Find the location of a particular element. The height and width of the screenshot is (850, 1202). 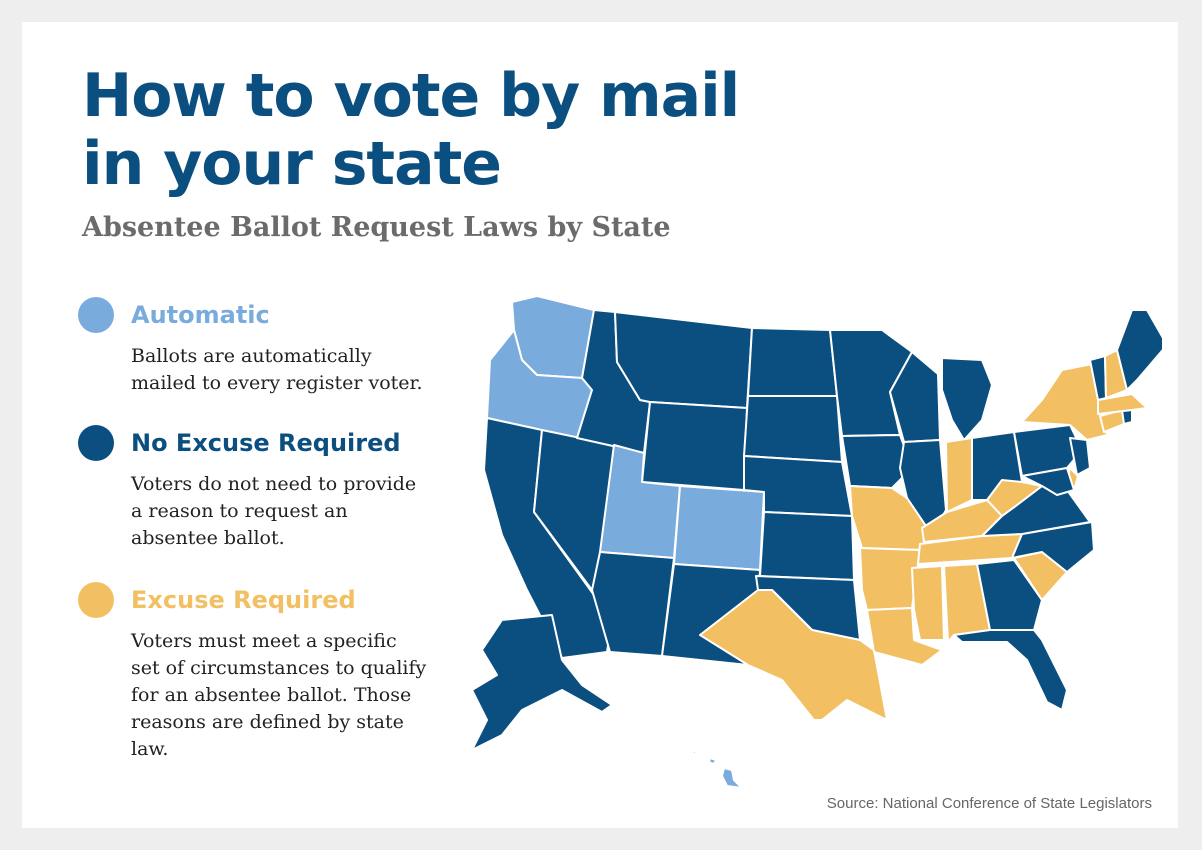

state-wi is located at coordinates (915, 397).